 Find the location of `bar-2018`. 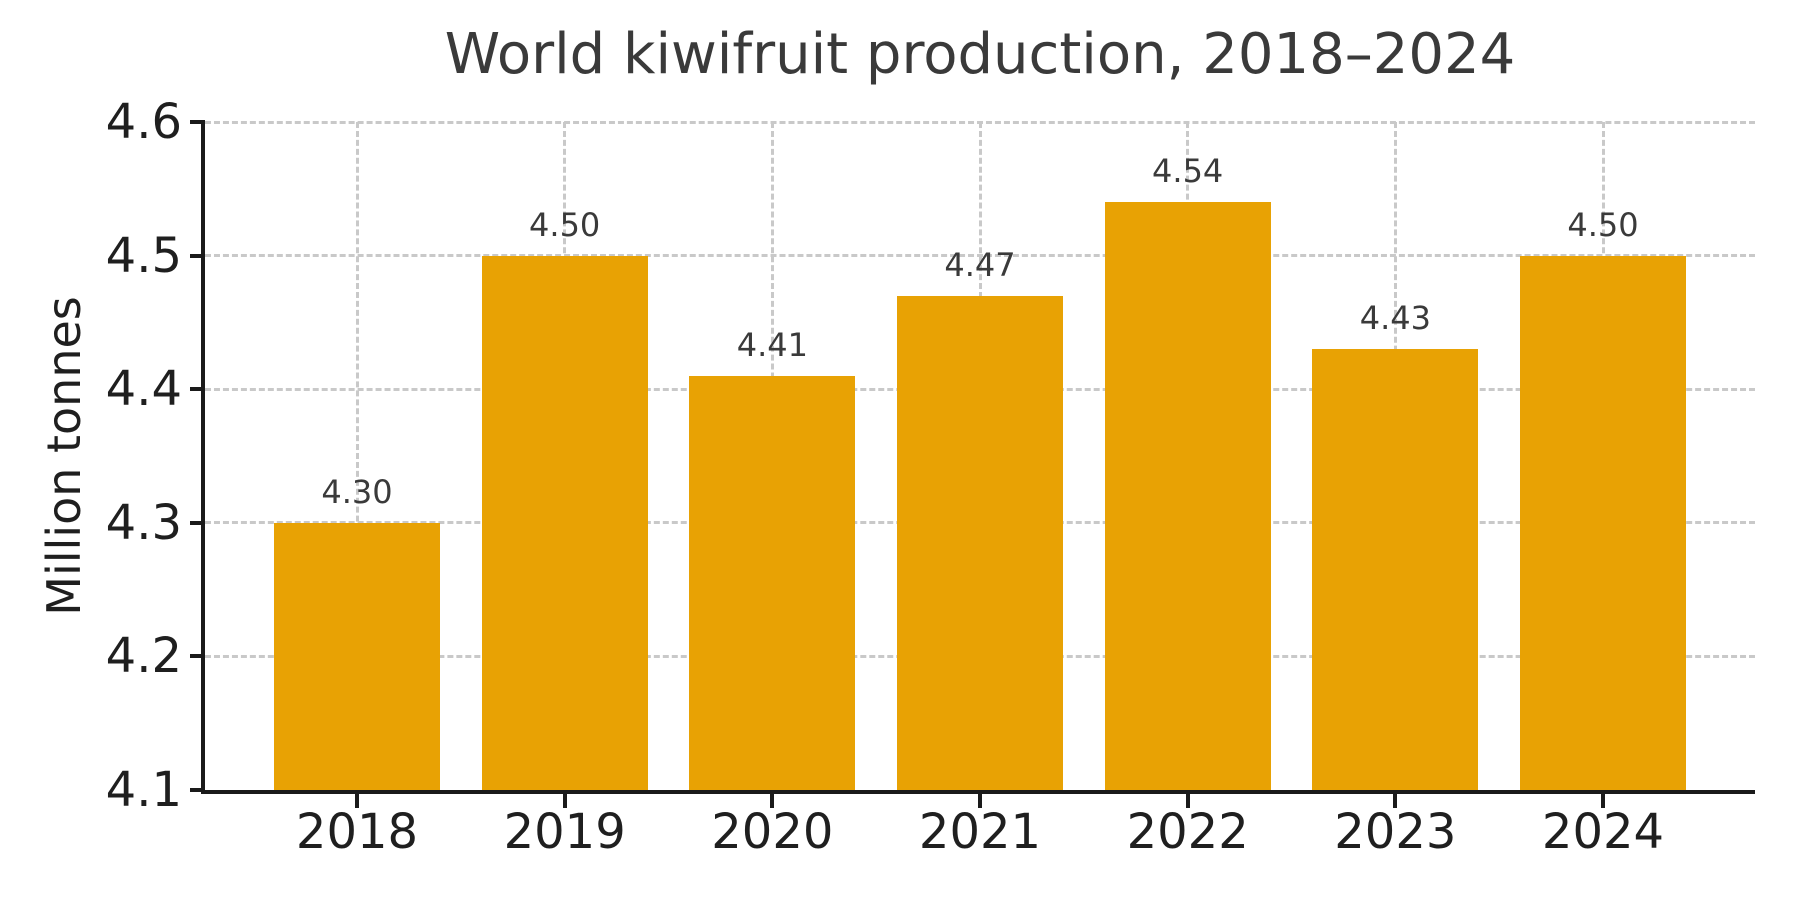

bar-2018 is located at coordinates (357, 656).